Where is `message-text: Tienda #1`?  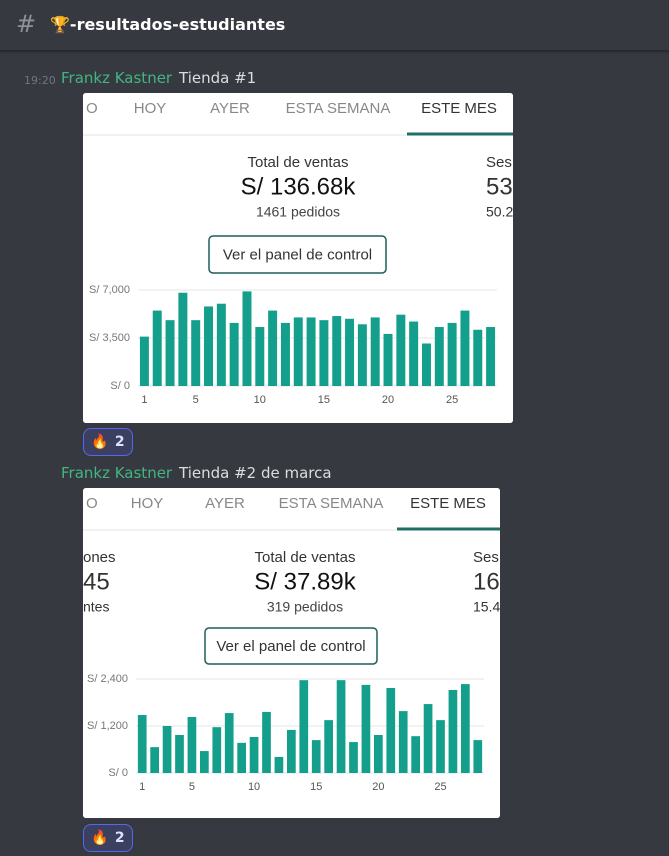 message-text: Tienda #1 is located at coordinates (218, 78).